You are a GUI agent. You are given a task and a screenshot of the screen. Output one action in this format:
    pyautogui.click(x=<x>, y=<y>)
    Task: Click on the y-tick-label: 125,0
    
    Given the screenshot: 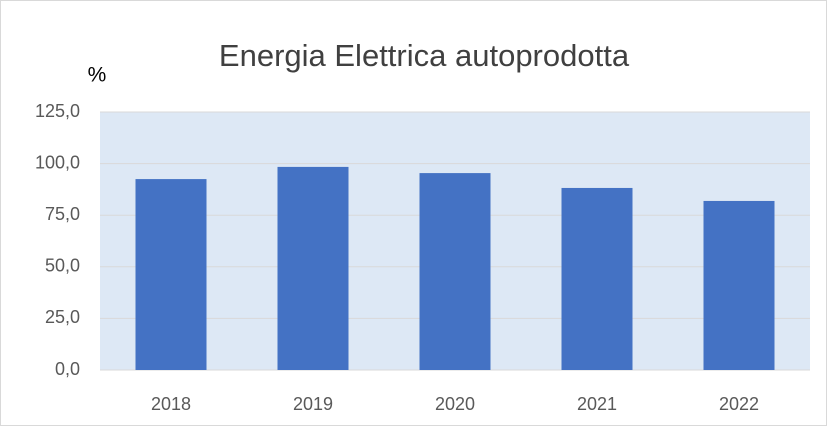 What is the action you would take?
    pyautogui.click(x=57, y=111)
    